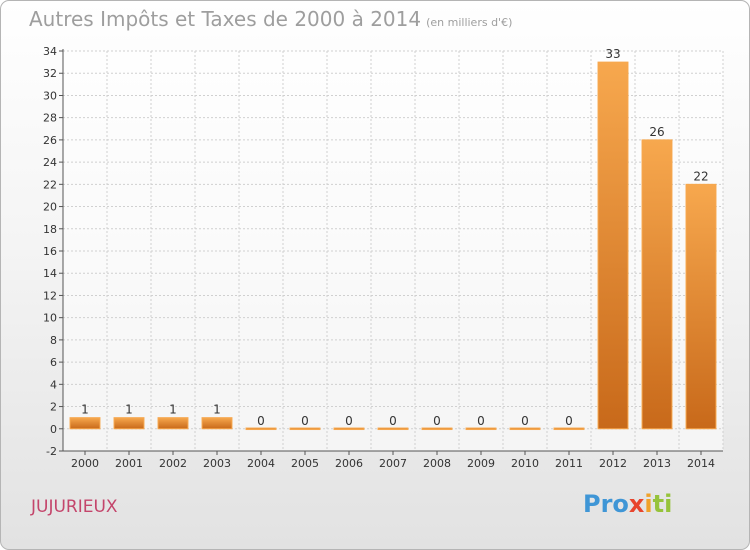 The width and height of the screenshot is (750, 550). What do you see at coordinates (261, 463) in the screenshot?
I see `x-tick-label: 2004` at bounding box center [261, 463].